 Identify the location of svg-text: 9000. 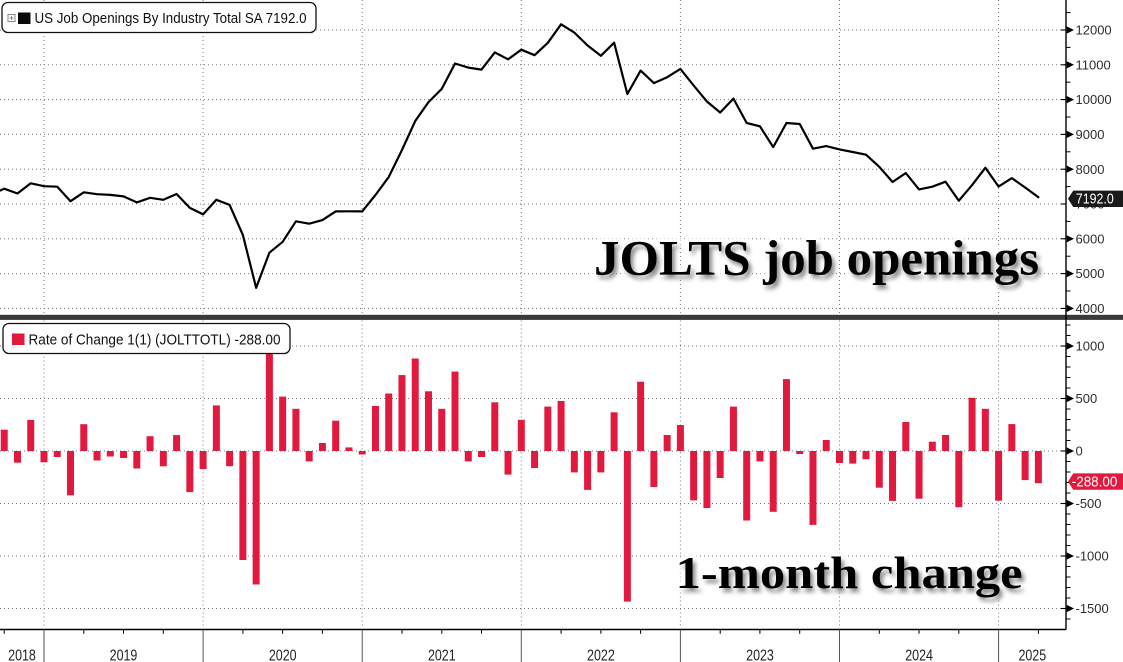
(1090, 134).